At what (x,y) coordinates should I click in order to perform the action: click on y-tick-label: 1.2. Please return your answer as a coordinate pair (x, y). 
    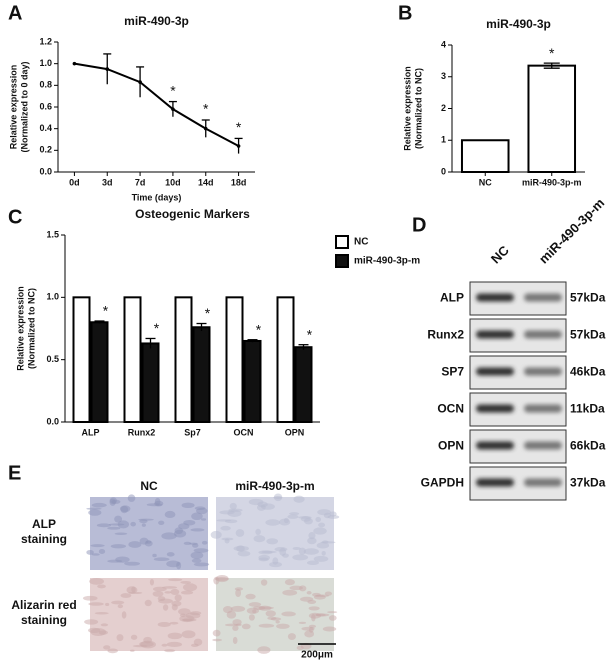
    Looking at the image, I should click on (45, 41).